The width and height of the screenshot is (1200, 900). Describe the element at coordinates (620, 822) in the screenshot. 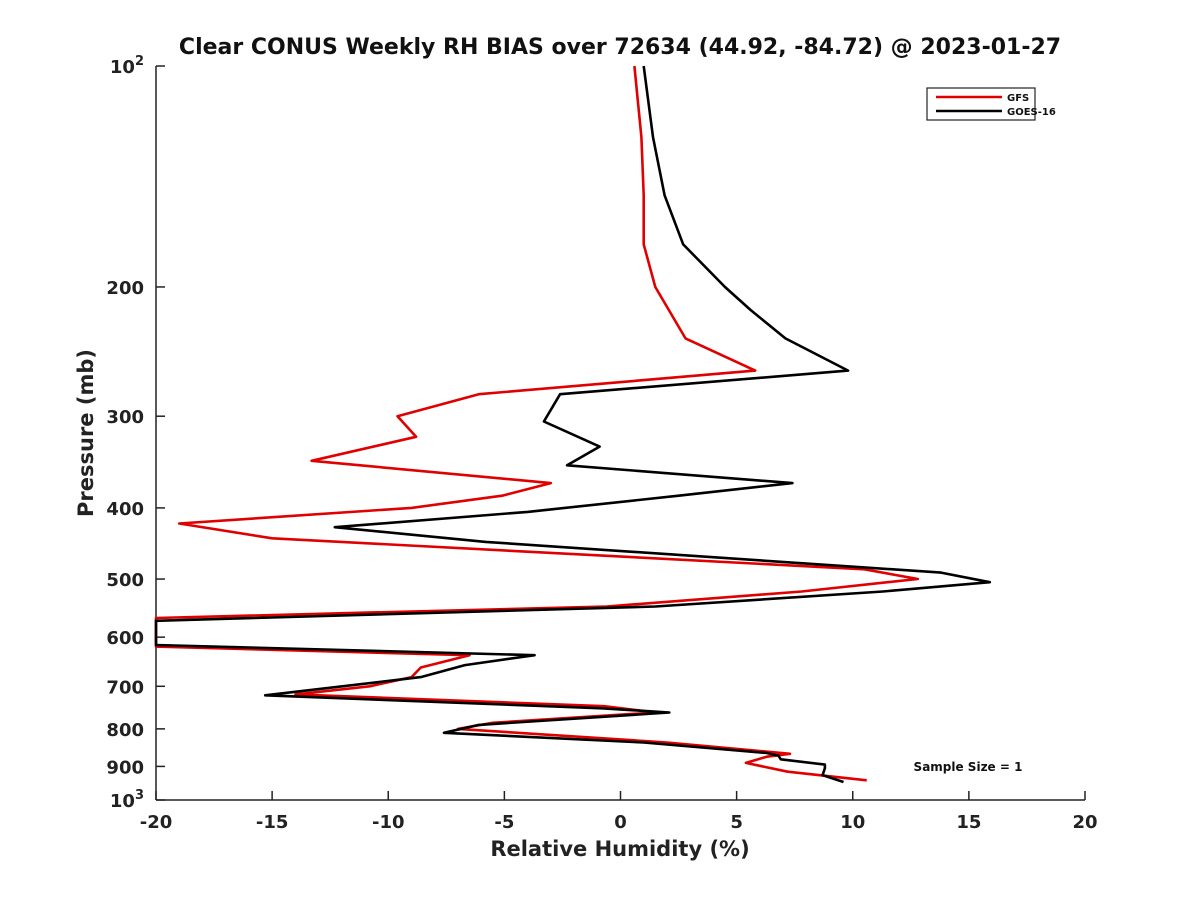

I see `x-tick-label: 0` at that location.